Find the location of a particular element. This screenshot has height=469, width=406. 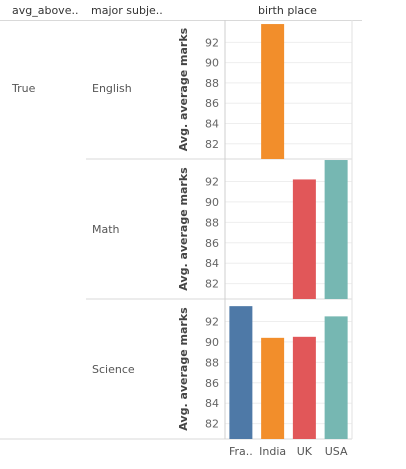

bar-science-france is located at coordinates (241, 372).